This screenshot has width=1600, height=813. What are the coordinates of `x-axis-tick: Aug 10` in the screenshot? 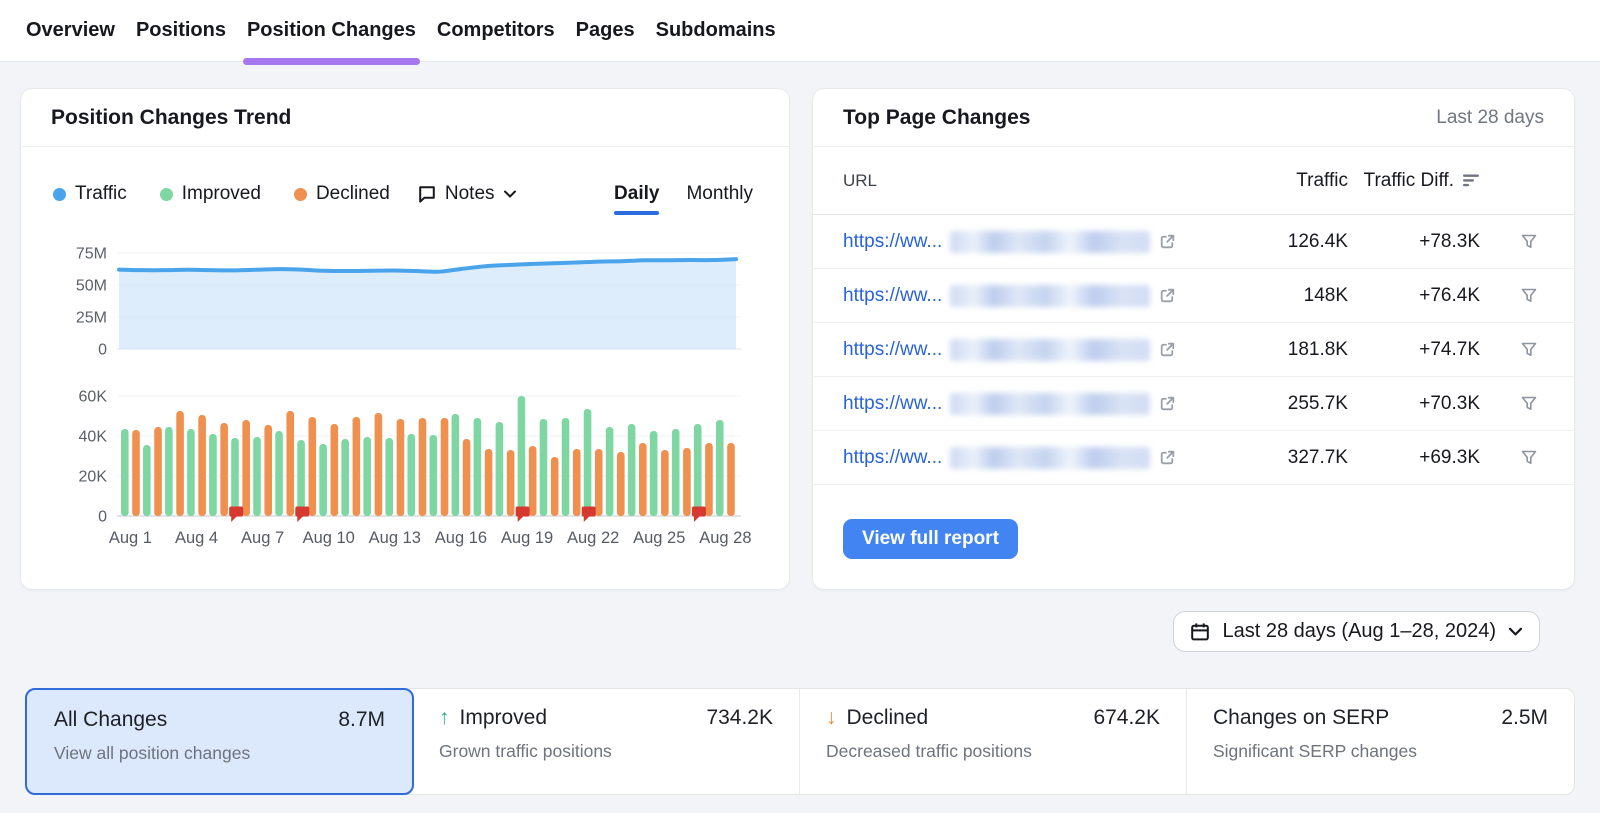 It's located at (329, 538).